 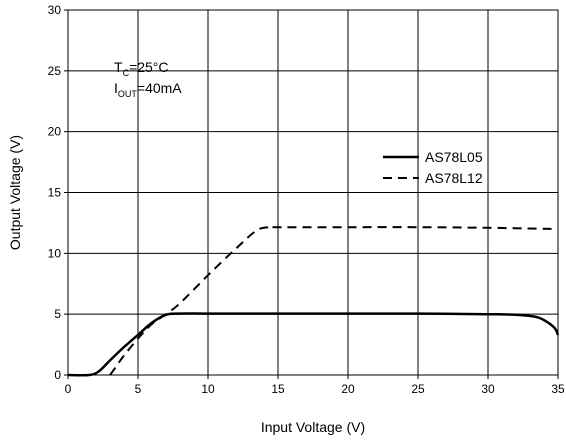 What do you see at coordinates (313, 344) in the screenshot?
I see `series-line-as78l05` at bounding box center [313, 344].